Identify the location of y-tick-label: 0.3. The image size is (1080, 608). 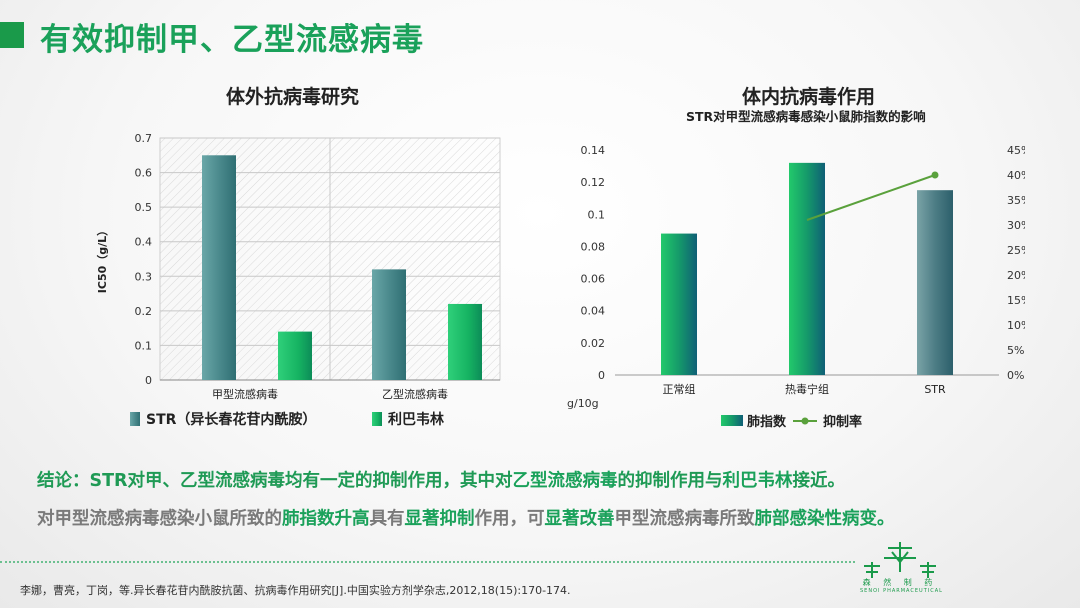
(144, 276).